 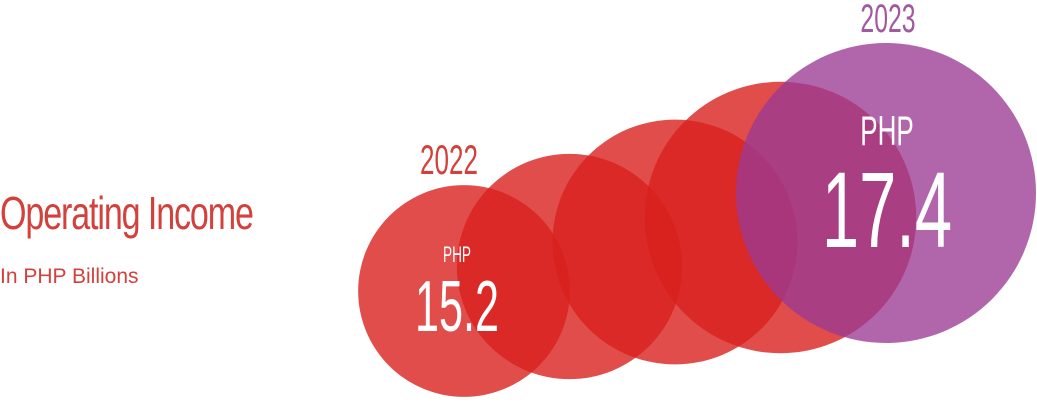 I want to click on currency-label-2023: PHP, so click(x=887, y=131).